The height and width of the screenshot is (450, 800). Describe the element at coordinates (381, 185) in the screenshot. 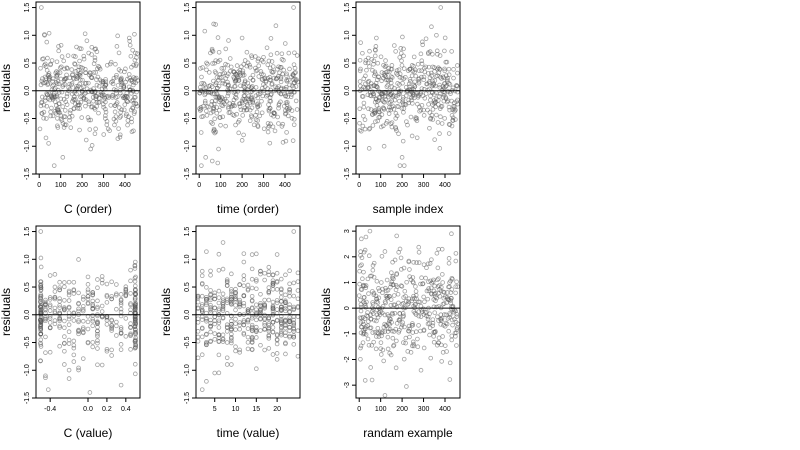

I see `x-tick-label: 100` at that location.